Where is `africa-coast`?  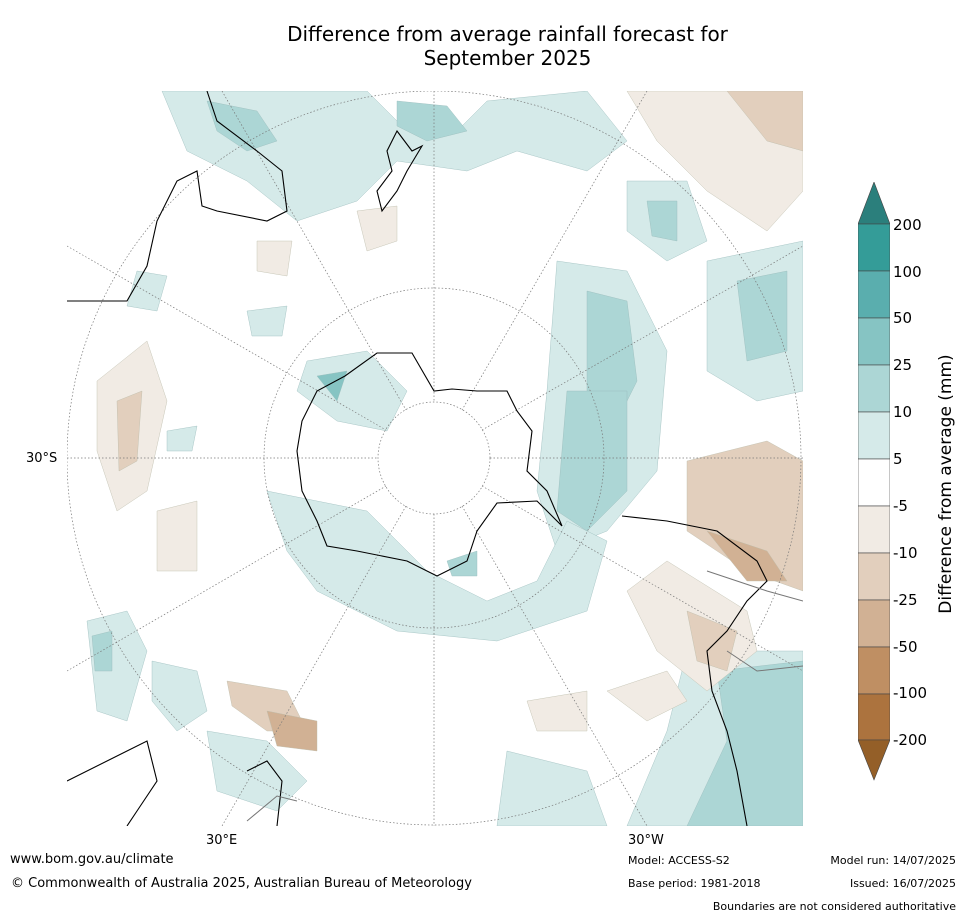 africa-coast is located at coordinates (112, 783).